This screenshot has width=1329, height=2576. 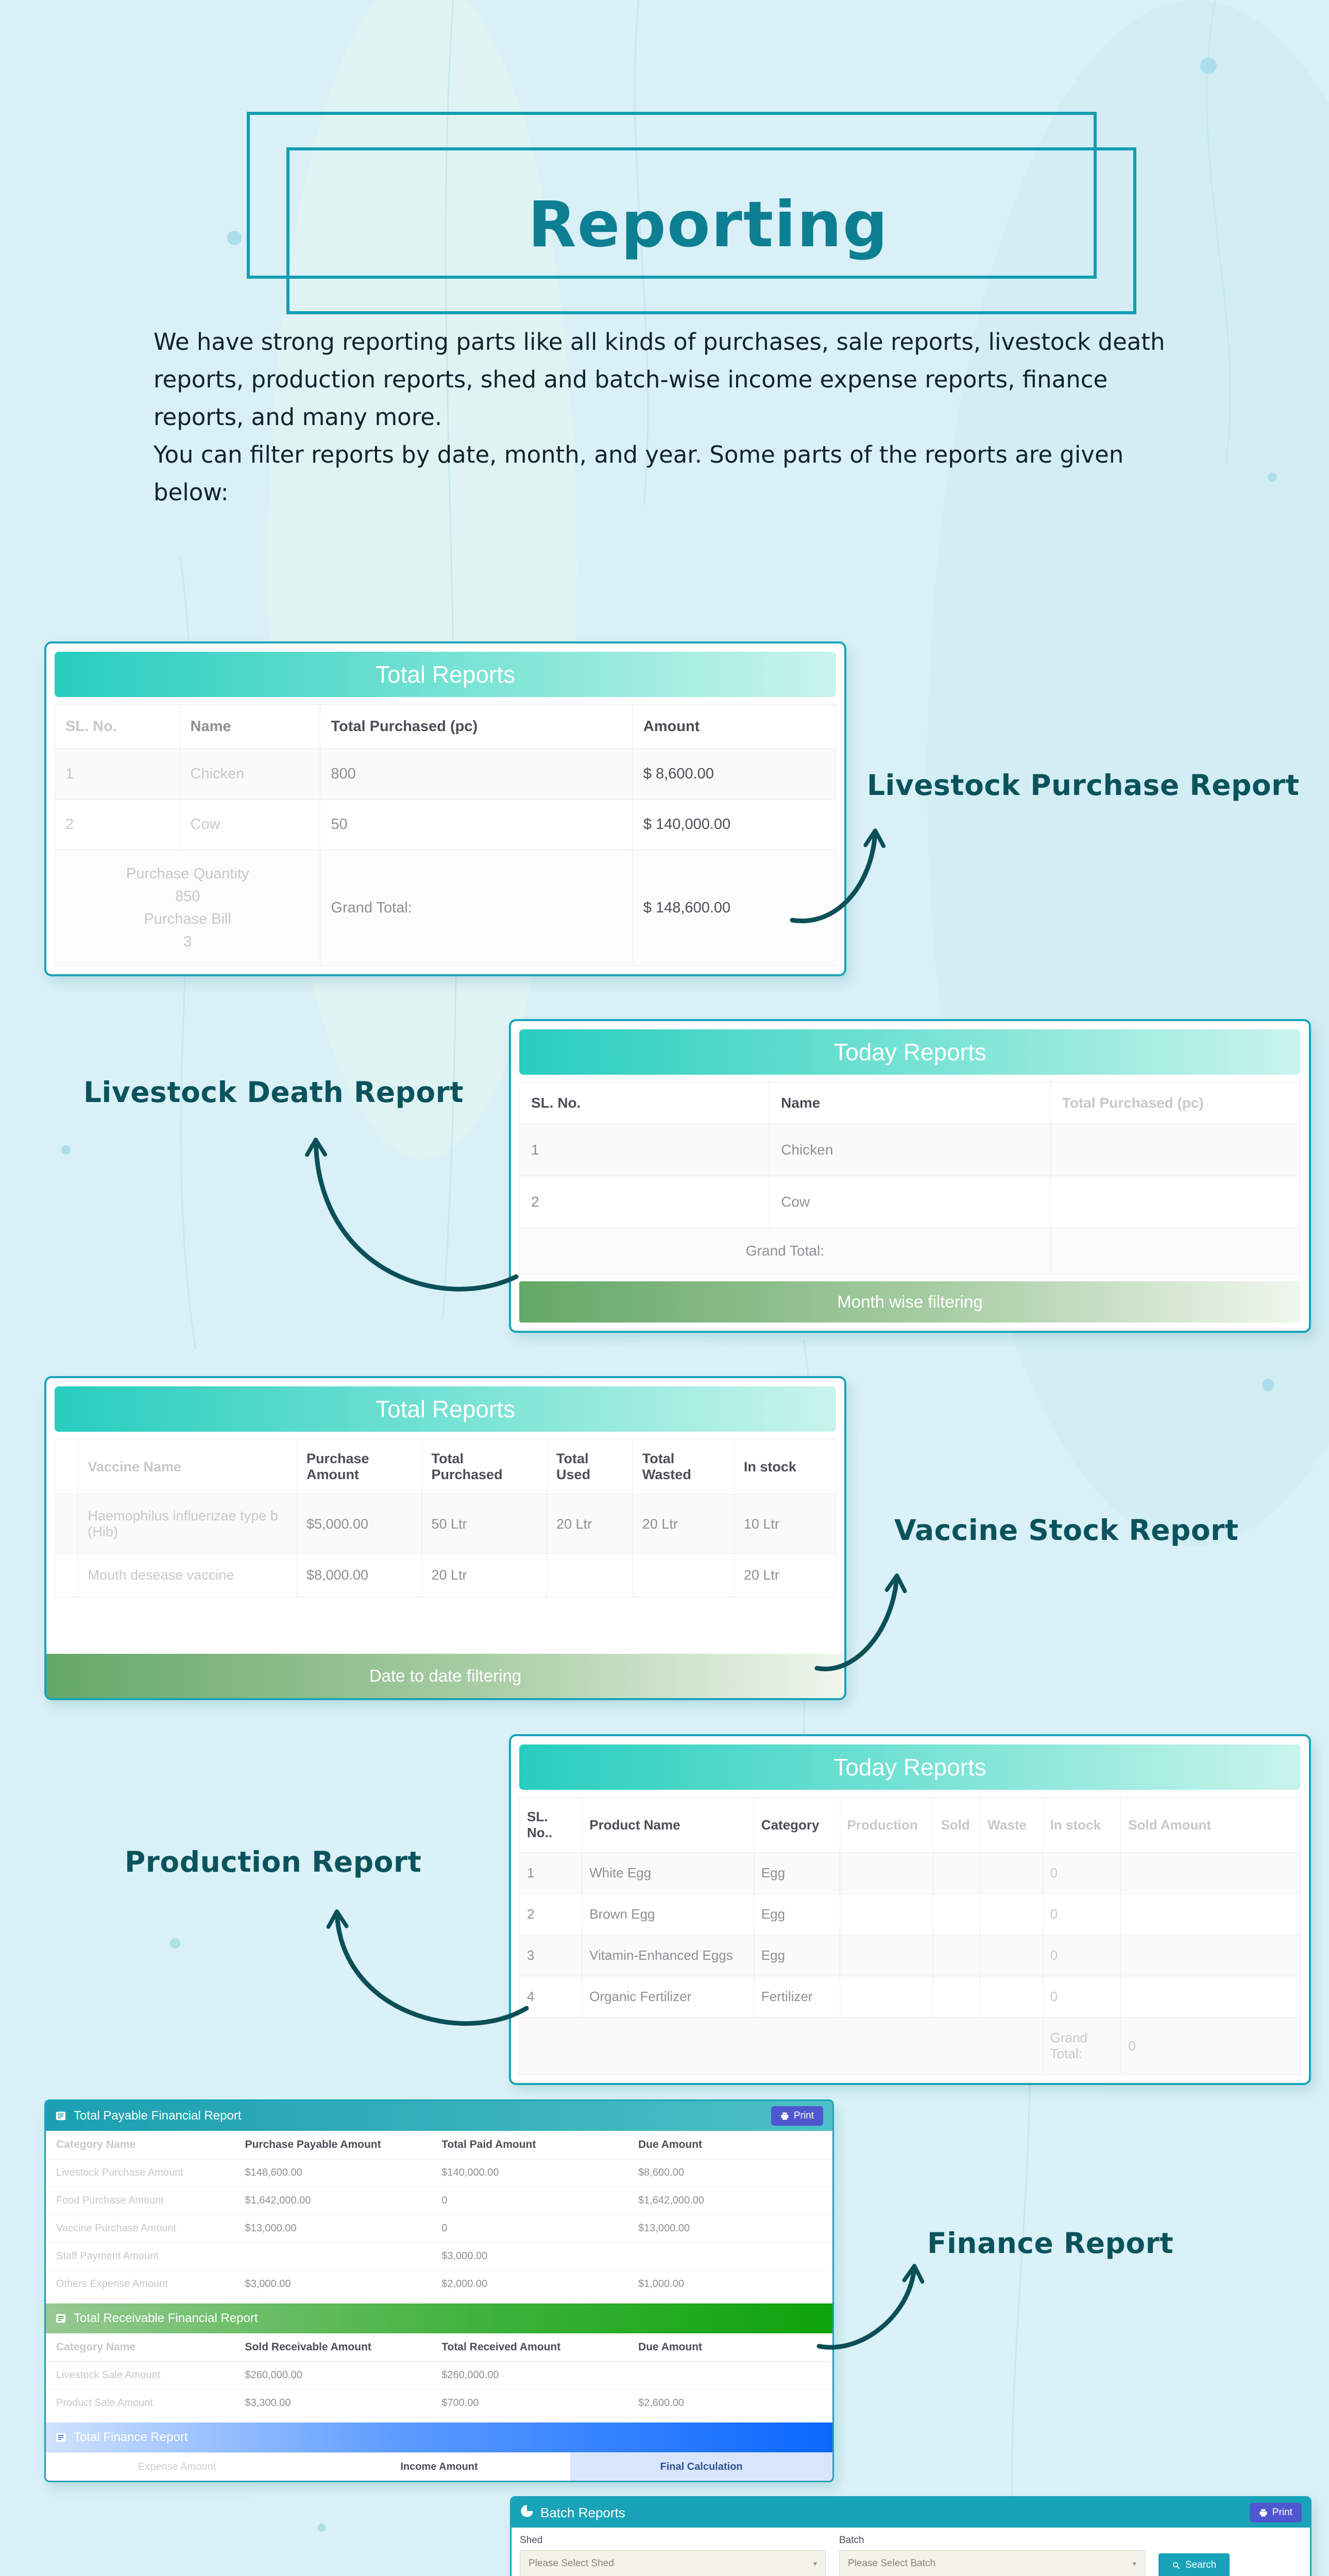 What do you see at coordinates (445, 1676) in the screenshot?
I see `date-filter-bar: Date to date filtering` at bounding box center [445, 1676].